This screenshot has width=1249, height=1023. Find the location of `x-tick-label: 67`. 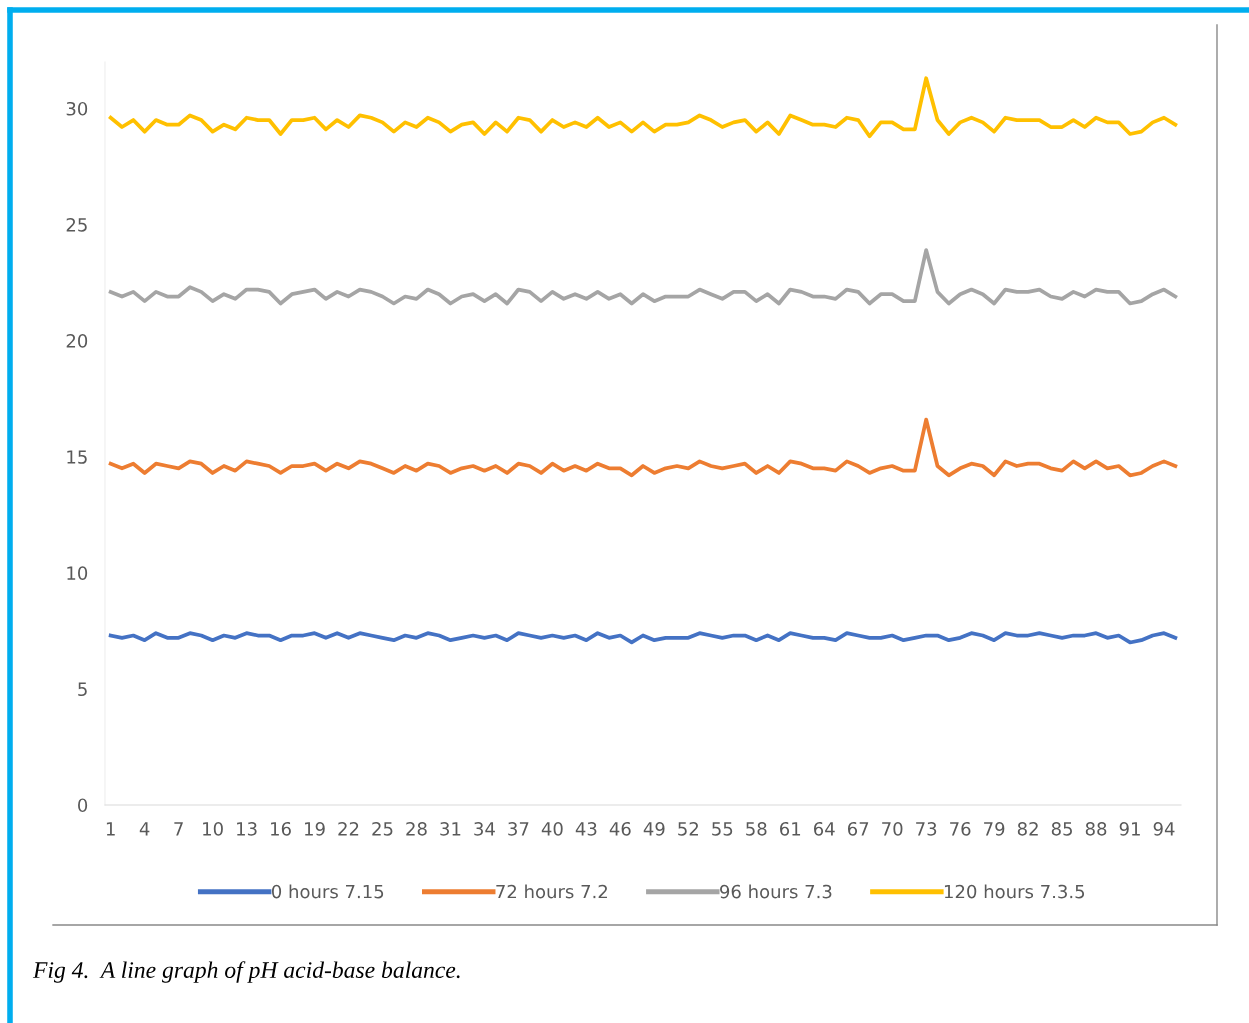

x-tick-label: 67 is located at coordinates (858, 828).